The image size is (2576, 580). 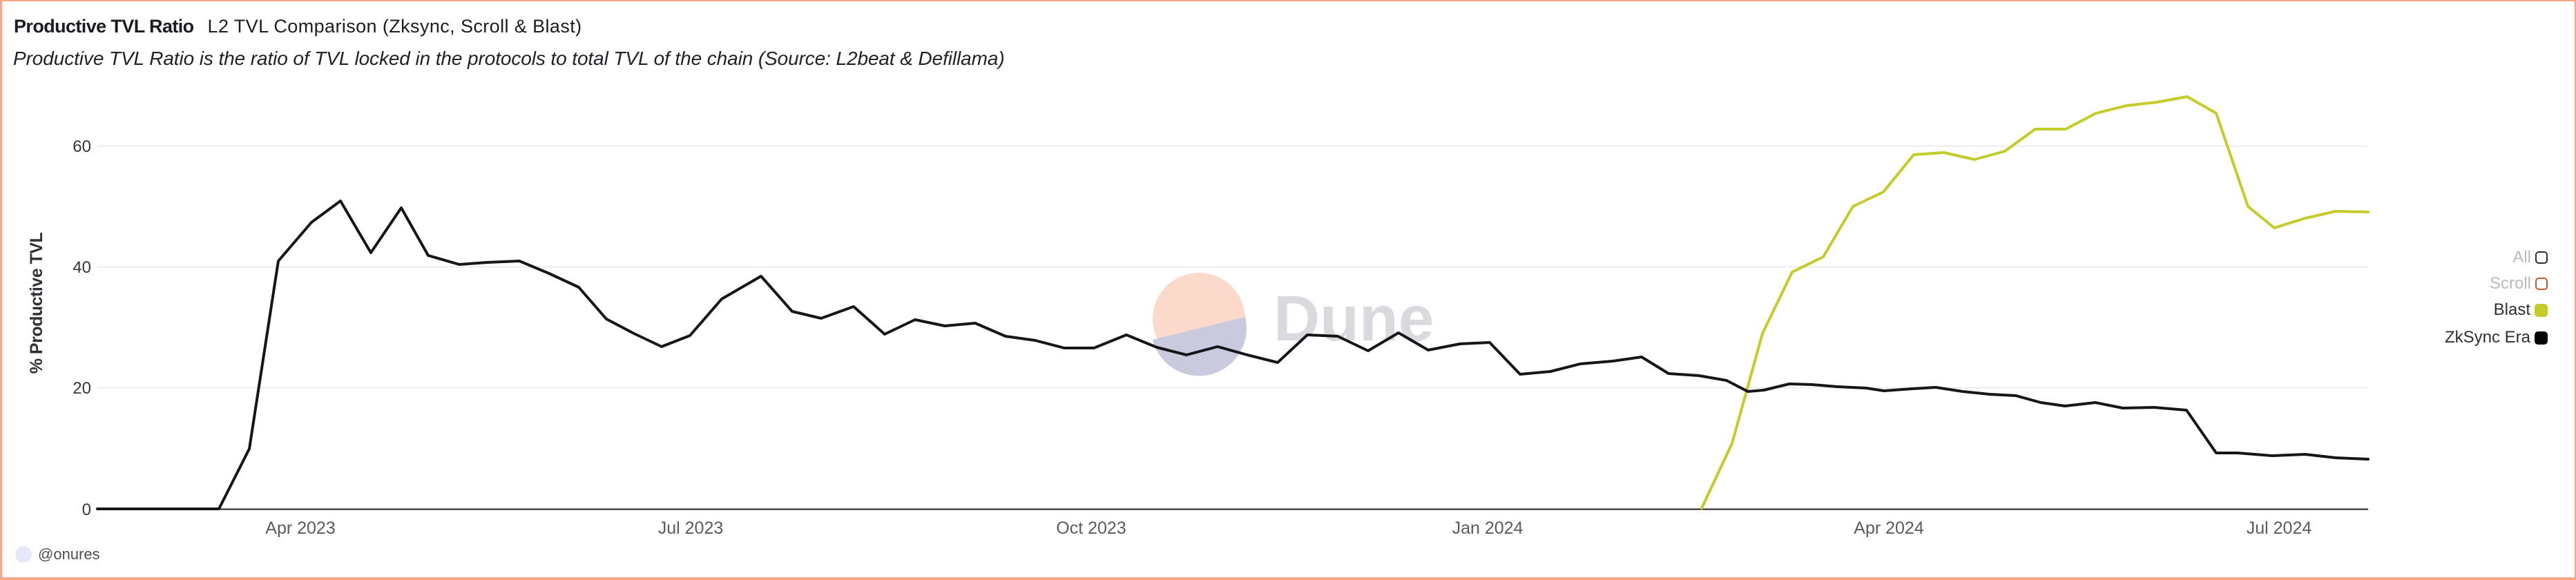 What do you see at coordinates (1889, 528) in the screenshot?
I see `svg-text: Apr 2024` at bounding box center [1889, 528].